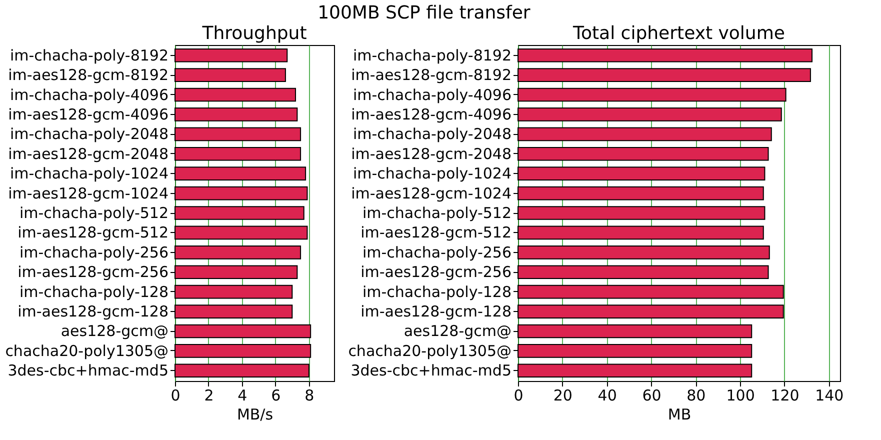  Describe the element at coordinates (276, 395) in the screenshot. I see `x-tick-label: 6` at that location.